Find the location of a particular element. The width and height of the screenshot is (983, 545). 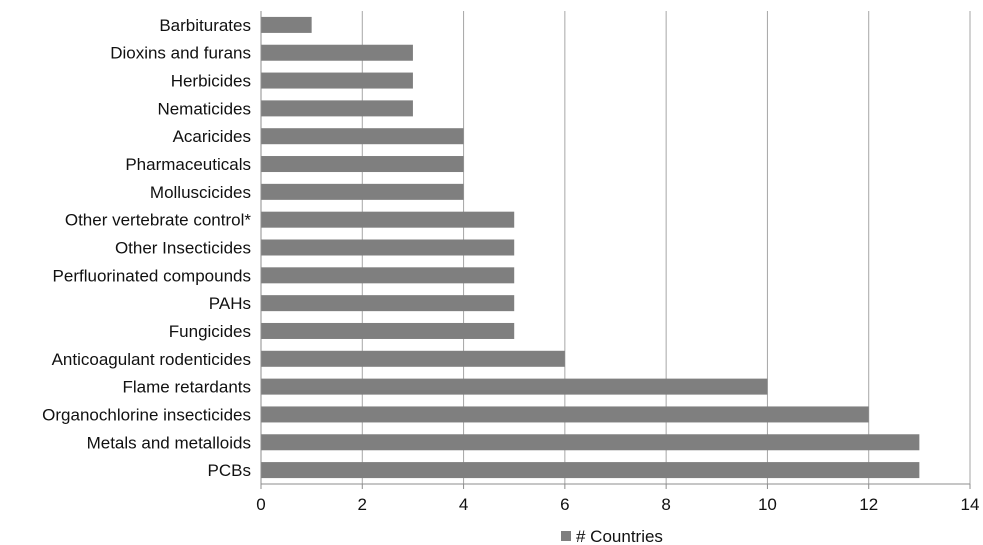

category-label-15: Metals and metalloids is located at coordinates (169, 442).